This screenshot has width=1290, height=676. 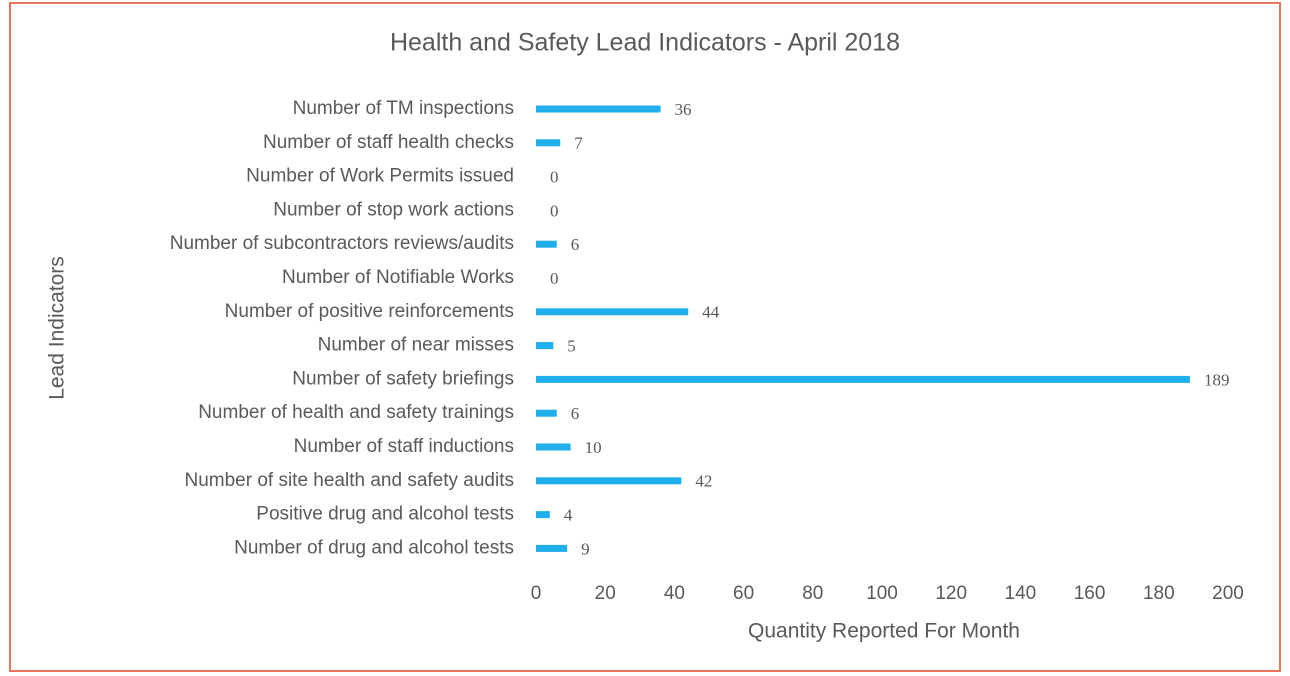 What do you see at coordinates (416, 345) in the screenshot?
I see `y-tick-label: Number of near misses` at bounding box center [416, 345].